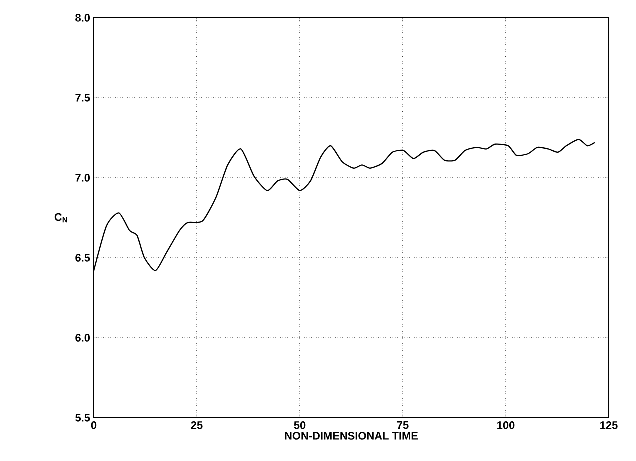 This screenshot has height=461, width=636. Describe the element at coordinates (197, 426) in the screenshot. I see `x-tick-label: 25` at that location.